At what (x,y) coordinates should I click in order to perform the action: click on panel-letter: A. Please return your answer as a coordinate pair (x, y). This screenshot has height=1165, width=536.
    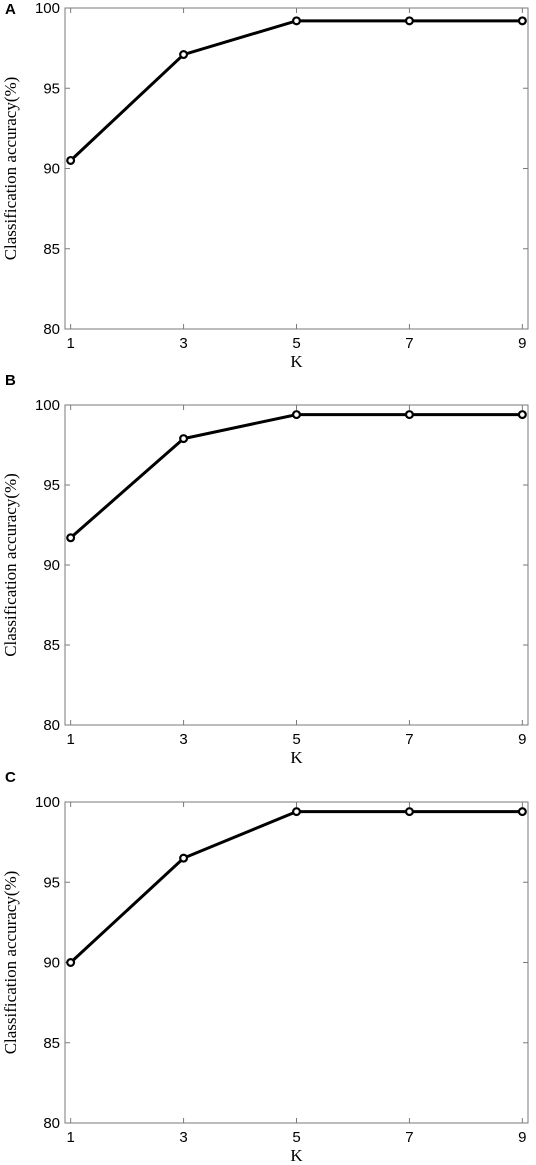
    Looking at the image, I should click on (10, 9).